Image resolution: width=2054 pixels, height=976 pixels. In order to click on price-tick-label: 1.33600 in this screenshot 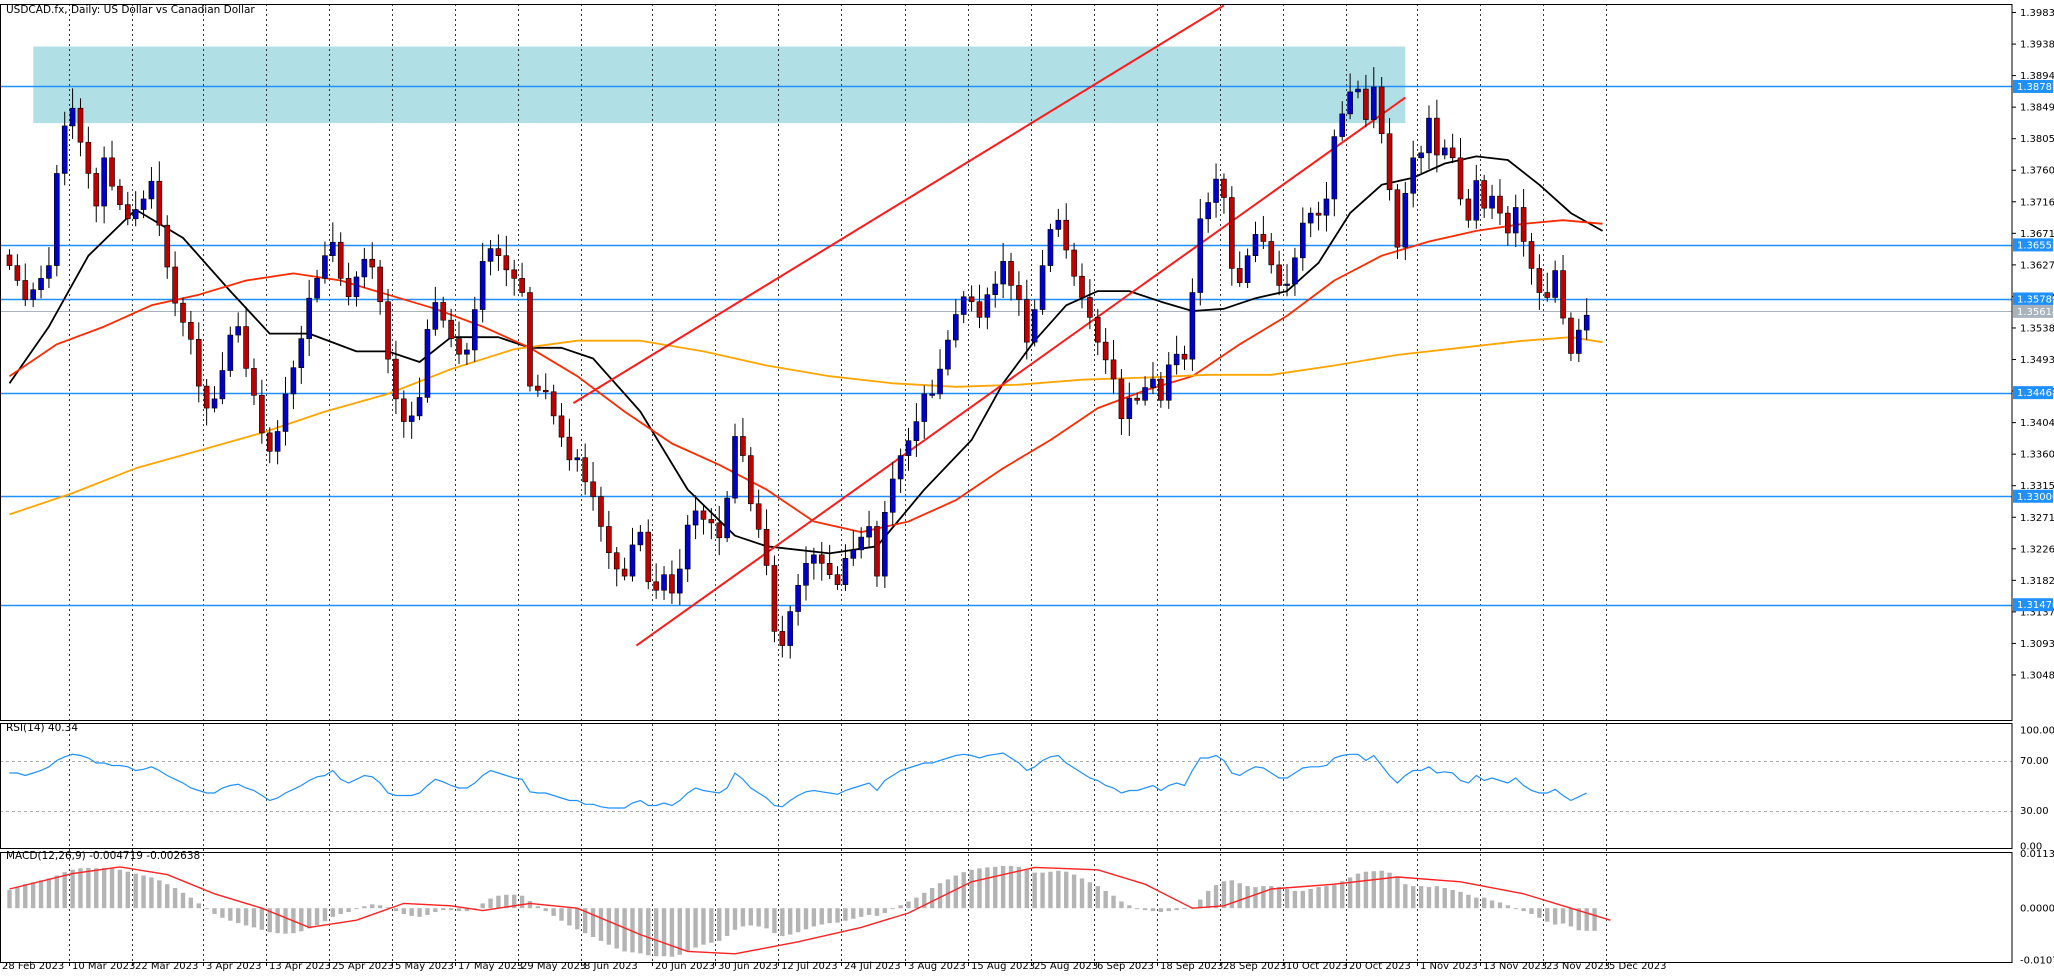, I will do `click(2037, 455)`.